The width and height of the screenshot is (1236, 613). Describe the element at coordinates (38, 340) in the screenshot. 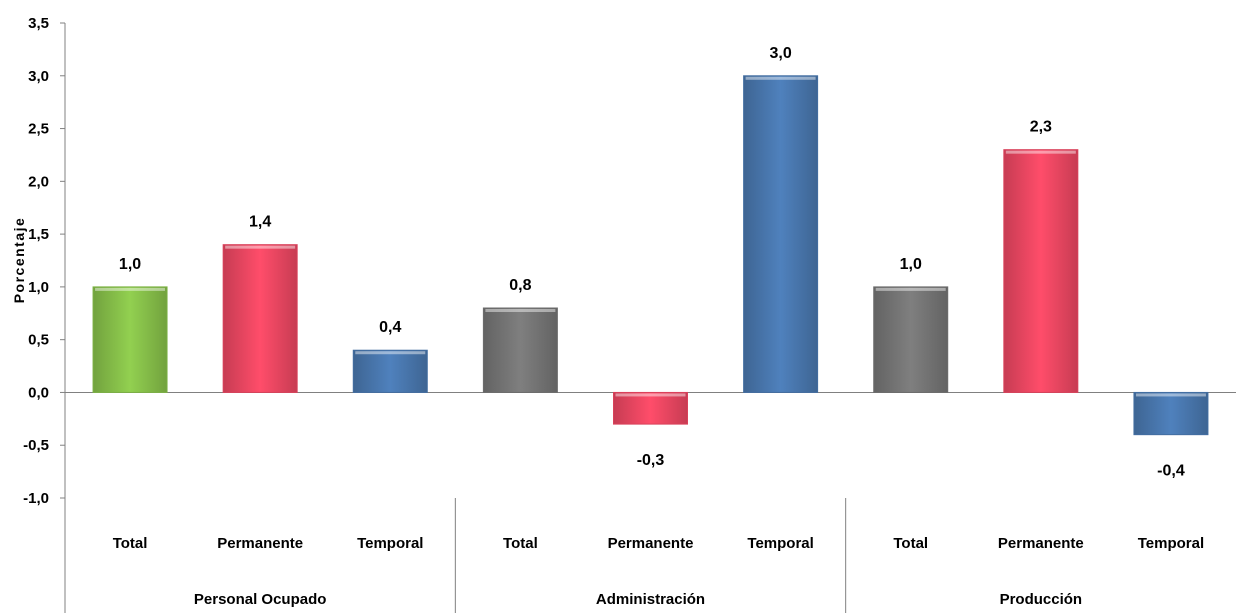

I see `y-tick-label: 0,5` at that location.